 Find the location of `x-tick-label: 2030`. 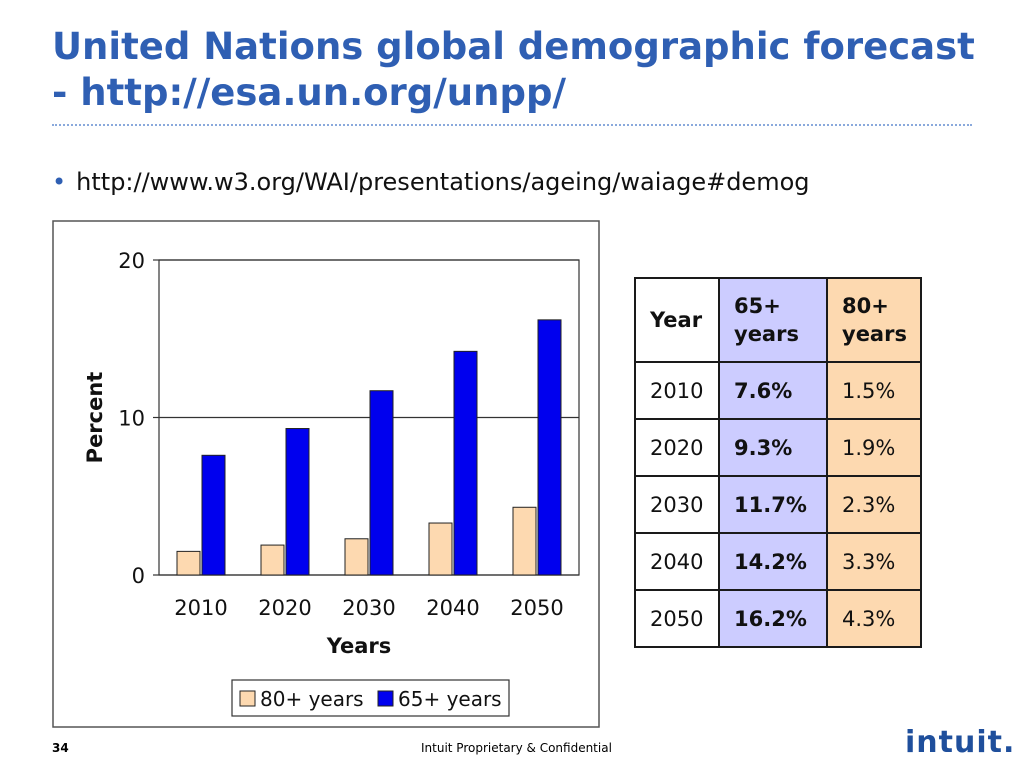

x-tick-label: 2030 is located at coordinates (368, 608).